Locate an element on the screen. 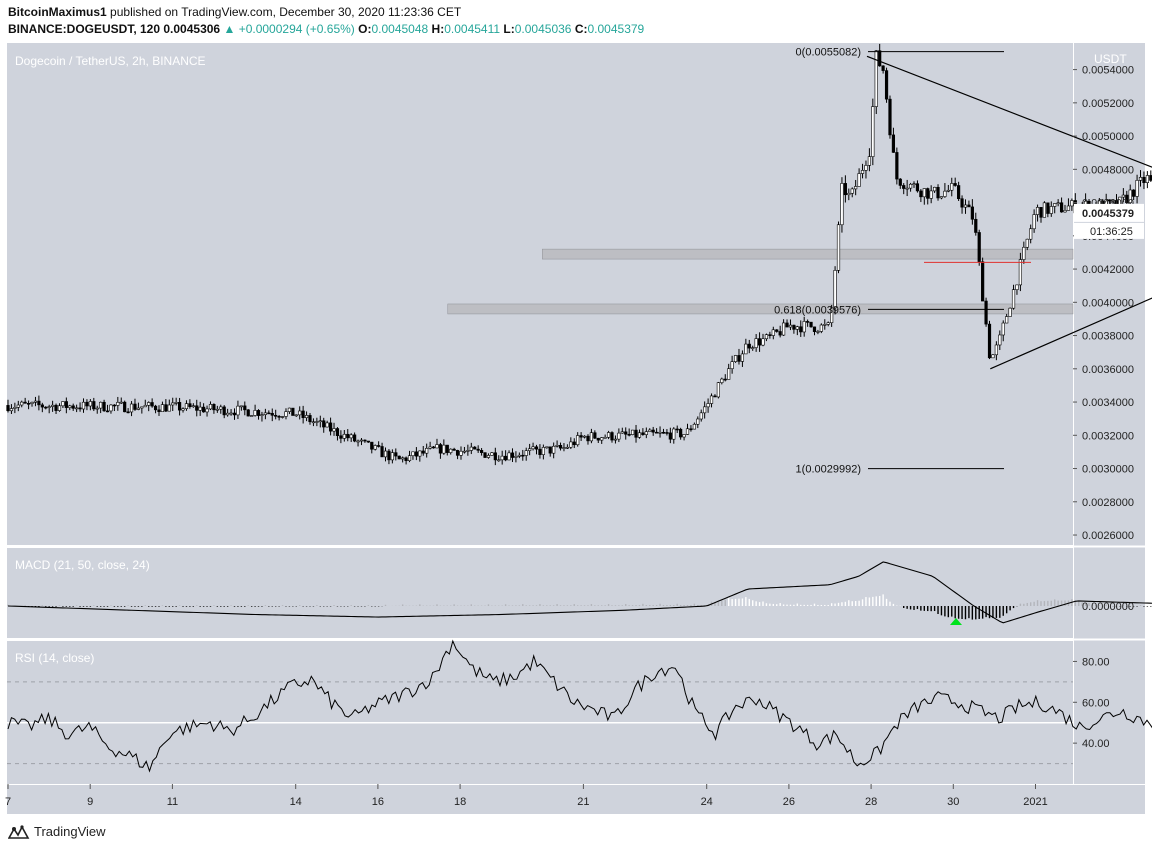 The height and width of the screenshot is (852, 1152). main-pane-title: Dogecoin / TetherUS, 2h, BINANCE is located at coordinates (110, 61).